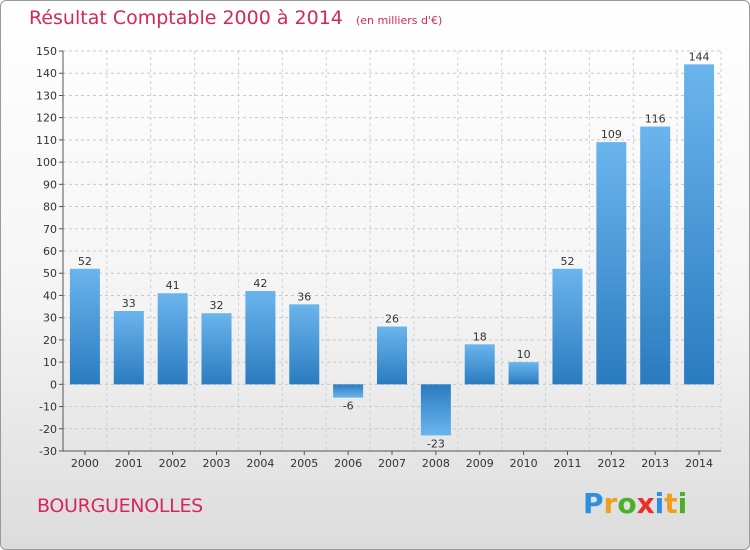 This screenshot has height=550, width=750. What do you see at coordinates (120, 506) in the screenshot?
I see `place-name: BOURGUENOLLES` at bounding box center [120, 506].